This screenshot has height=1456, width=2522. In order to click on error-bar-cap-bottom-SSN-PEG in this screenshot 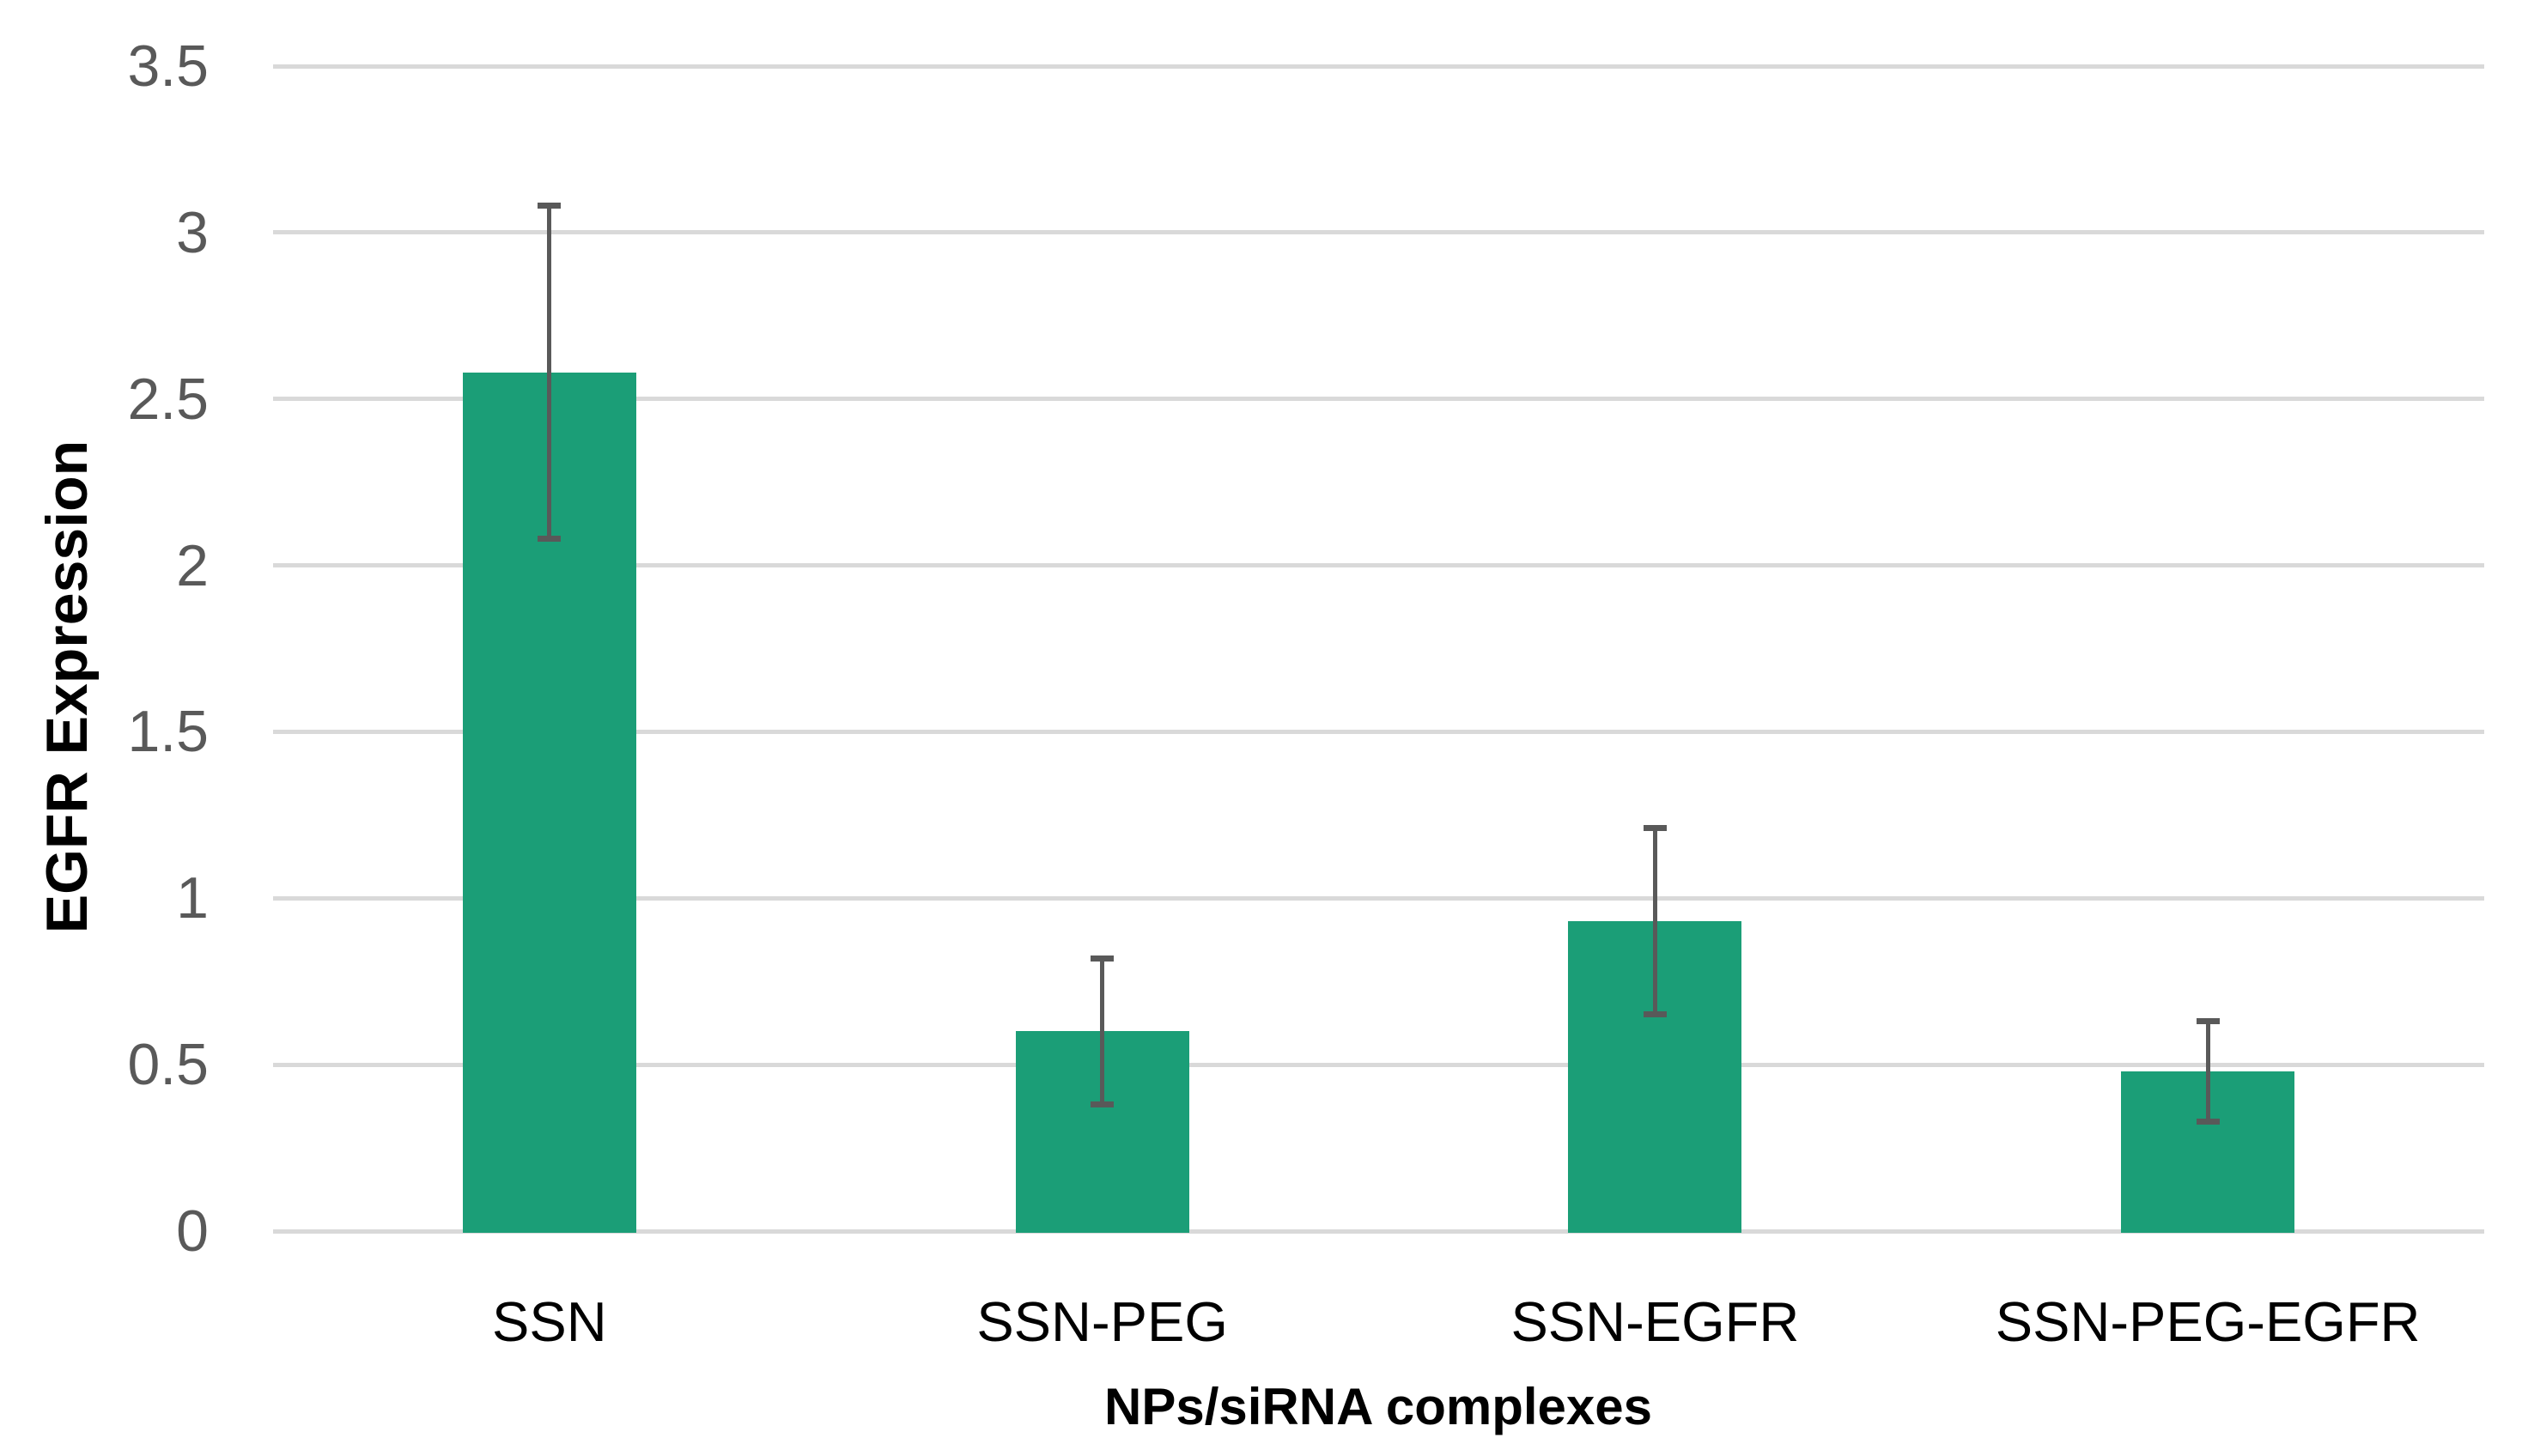, I will do `click(1103, 1104)`.